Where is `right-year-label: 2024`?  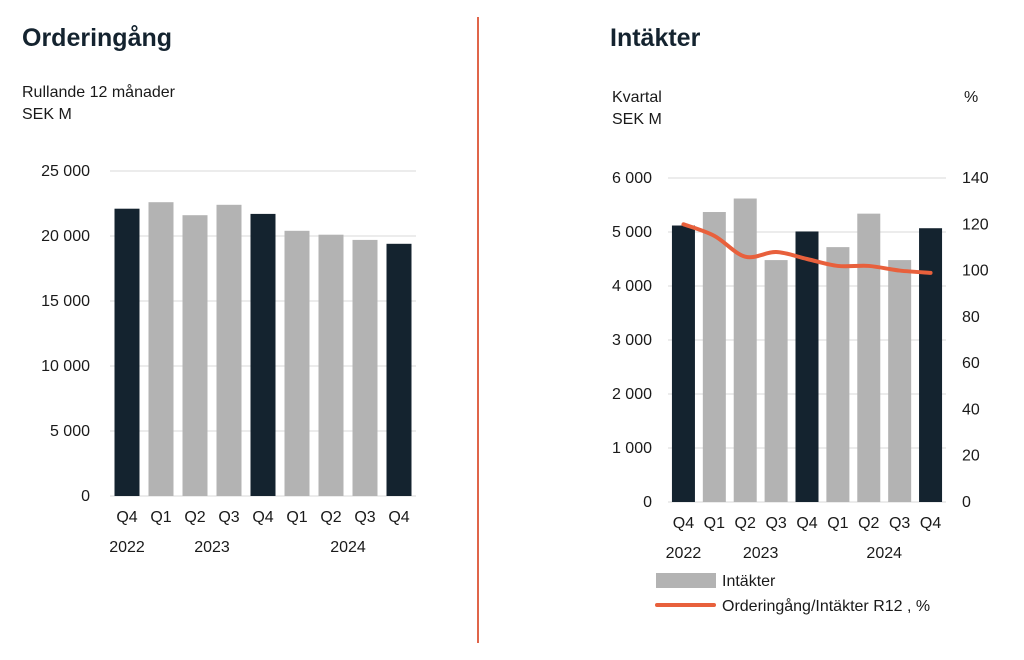 right-year-label: 2024 is located at coordinates (884, 553).